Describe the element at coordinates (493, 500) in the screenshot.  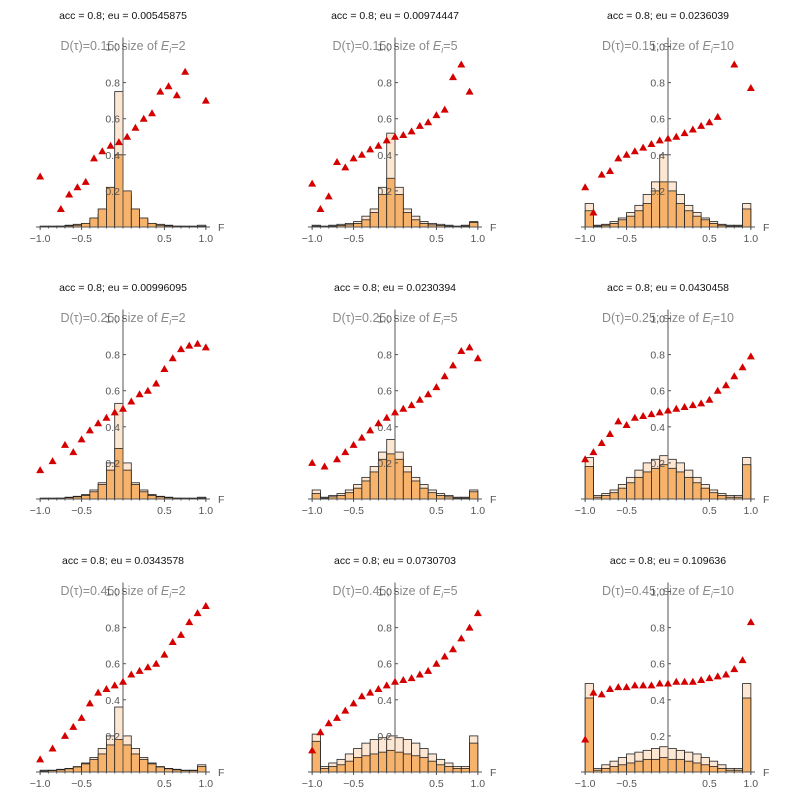
I see `x-axis-label: F` at that location.